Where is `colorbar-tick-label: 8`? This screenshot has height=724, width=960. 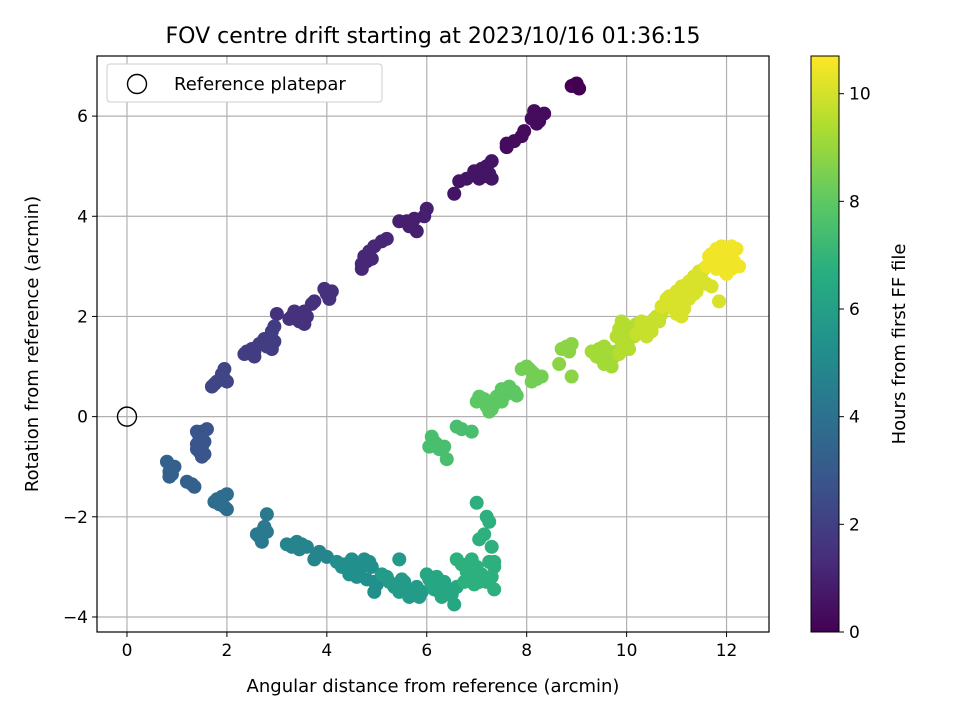
colorbar-tick-label: 8 is located at coordinates (854, 202).